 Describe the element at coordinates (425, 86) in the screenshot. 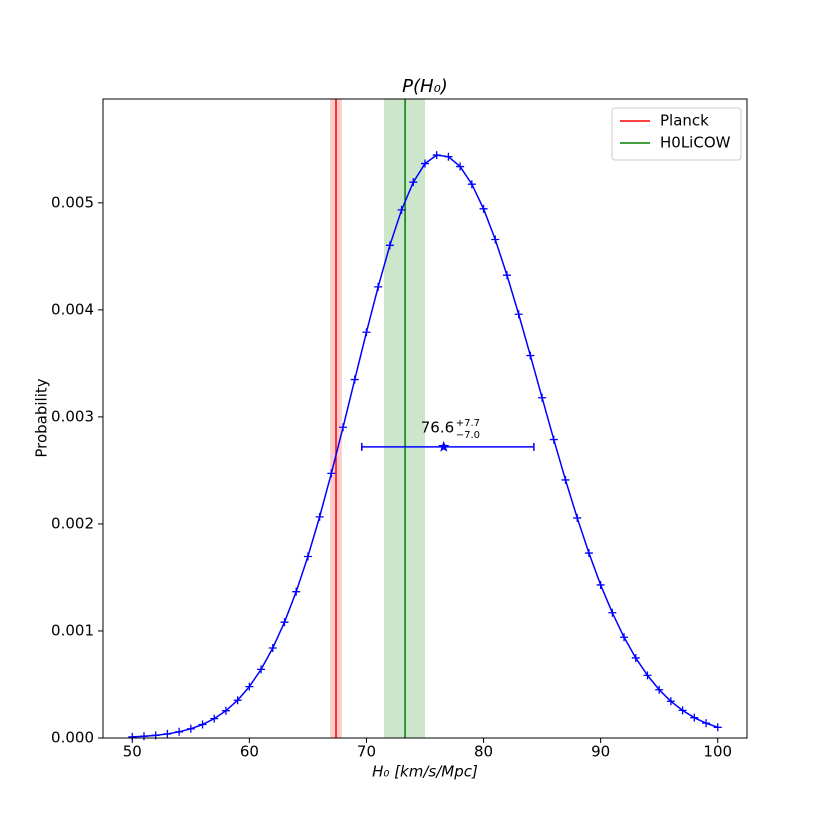

I see `chart-title: P(H₀)` at that location.